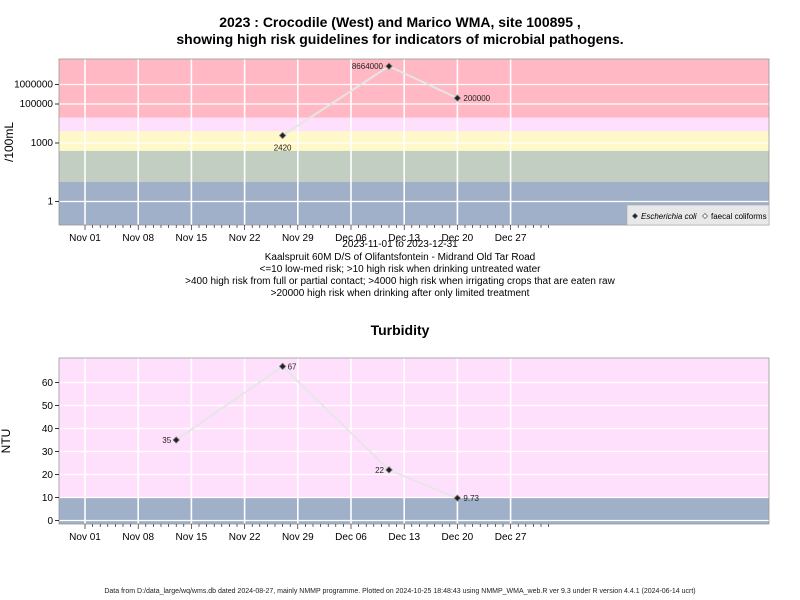  Describe the element at coordinates (48, 429) in the screenshot. I see `y-tick-label: 40` at that location.